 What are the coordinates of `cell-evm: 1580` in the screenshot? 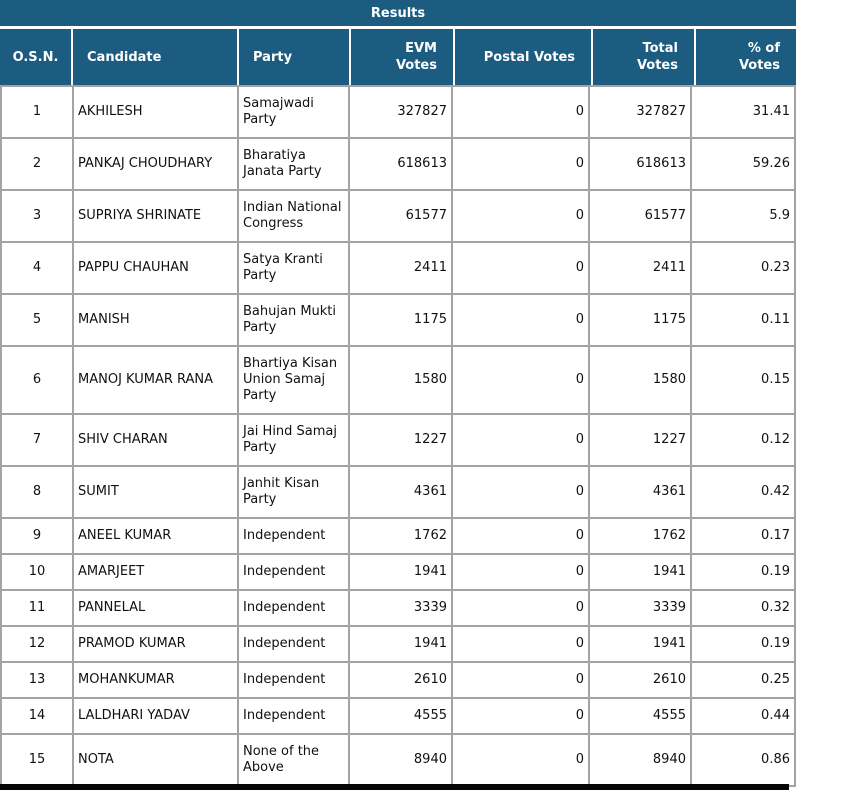 It's located at (400, 380).